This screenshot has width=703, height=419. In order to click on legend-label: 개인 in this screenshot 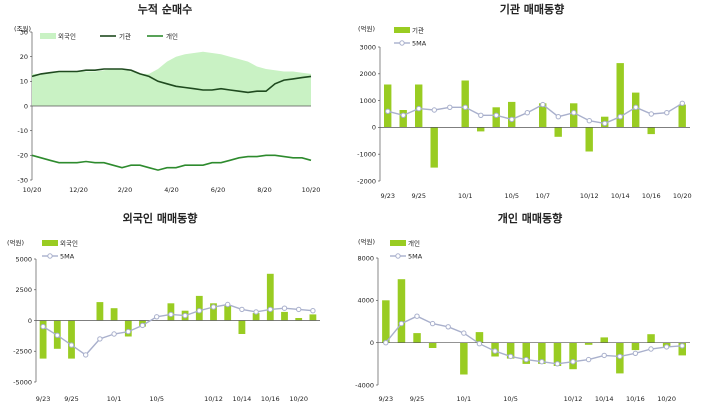, I will do `click(414, 243)`.